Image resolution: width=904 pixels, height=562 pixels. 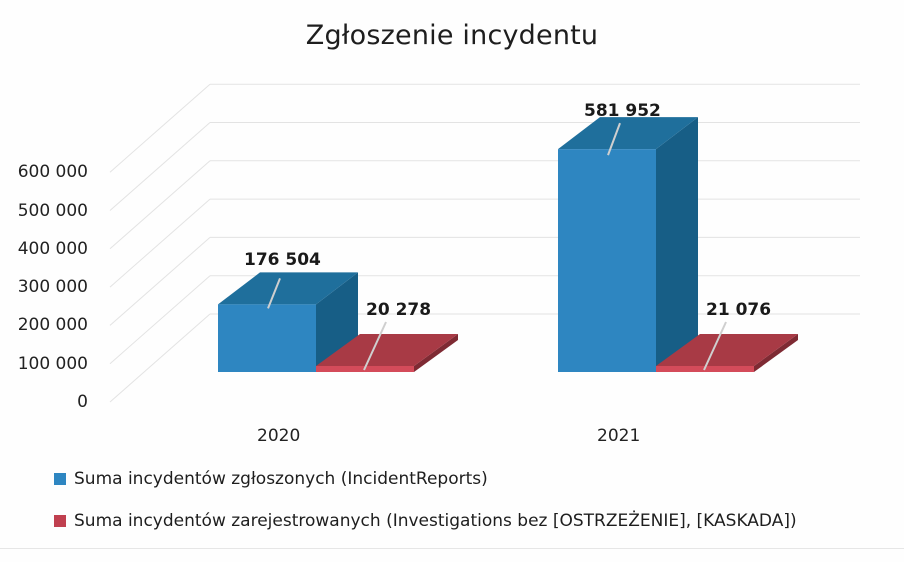 What do you see at coordinates (52, 248) in the screenshot?
I see `y-tick-label: 400 000` at bounding box center [52, 248].